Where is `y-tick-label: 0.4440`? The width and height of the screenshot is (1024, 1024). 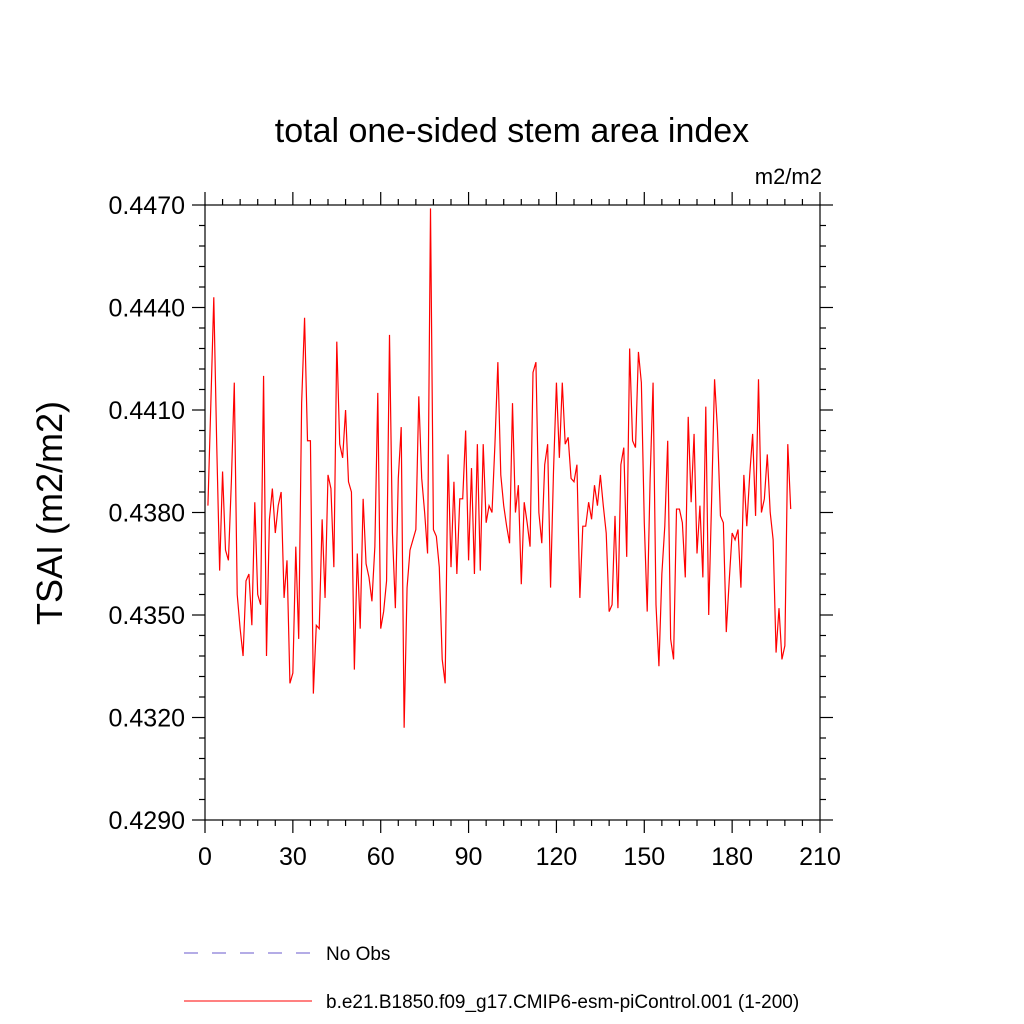
y-tick-label: 0.4440 is located at coordinates (147, 309).